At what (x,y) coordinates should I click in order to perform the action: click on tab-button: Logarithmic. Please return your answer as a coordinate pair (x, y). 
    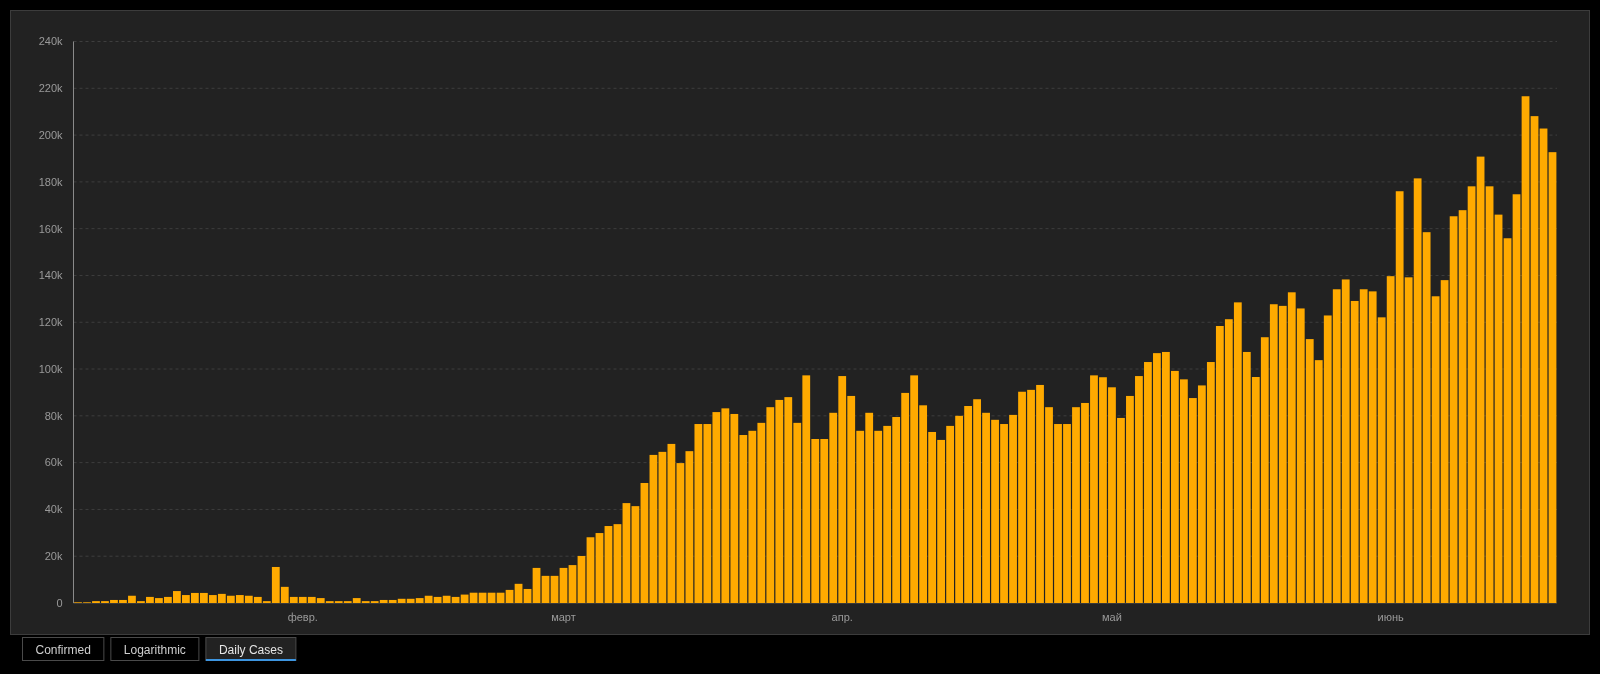
    Looking at the image, I should click on (155, 649).